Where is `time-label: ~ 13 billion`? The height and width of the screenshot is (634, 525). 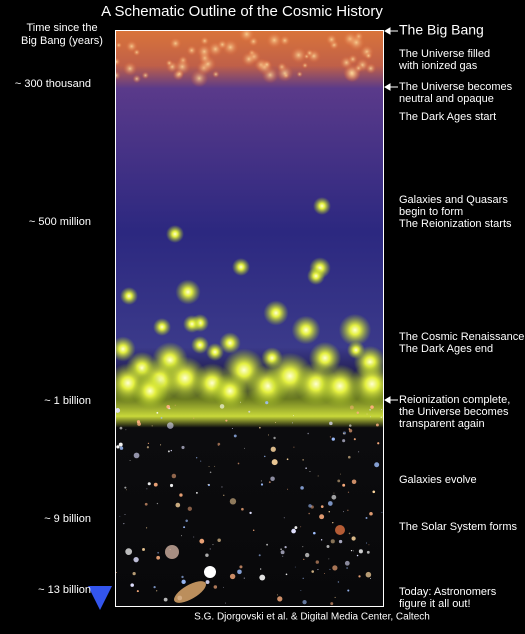
time-label: ~ 13 billion is located at coordinates (64, 590).